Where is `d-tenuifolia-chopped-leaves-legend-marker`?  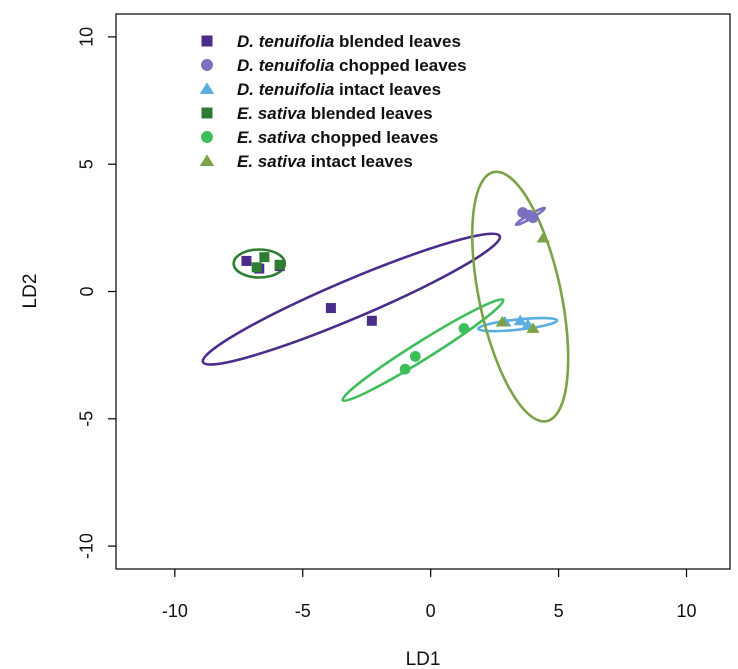 d-tenuifolia-chopped-leaves-legend-marker is located at coordinates (207, 65).